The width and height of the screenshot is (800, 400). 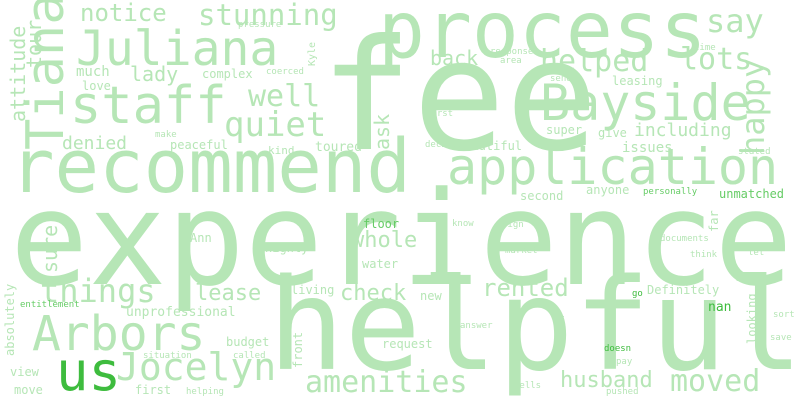 I want to click on word-answer: answer, so click(x=476, y=326).